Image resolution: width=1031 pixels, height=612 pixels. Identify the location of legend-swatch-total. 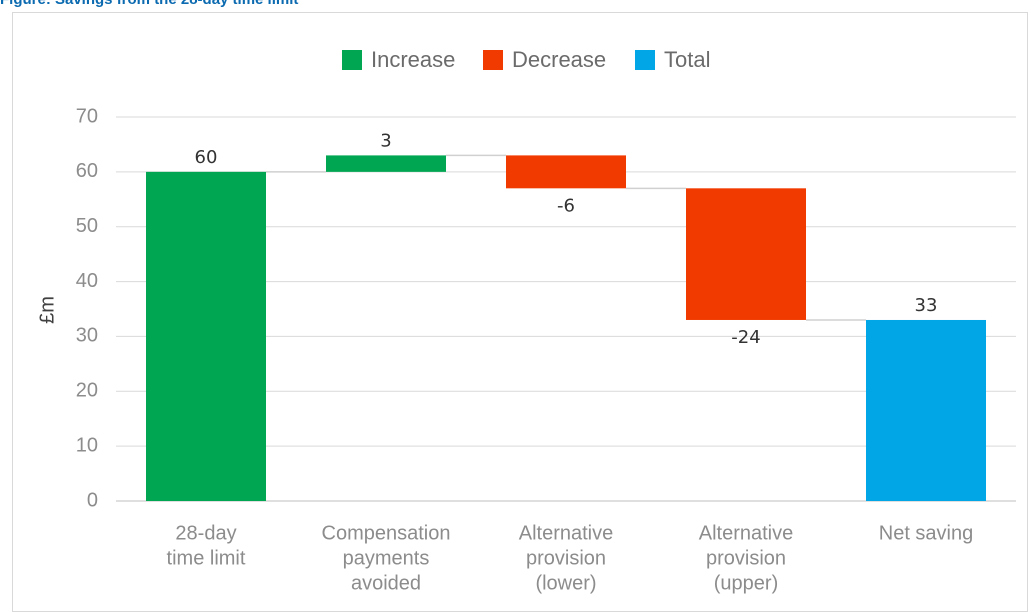
(645, 60).